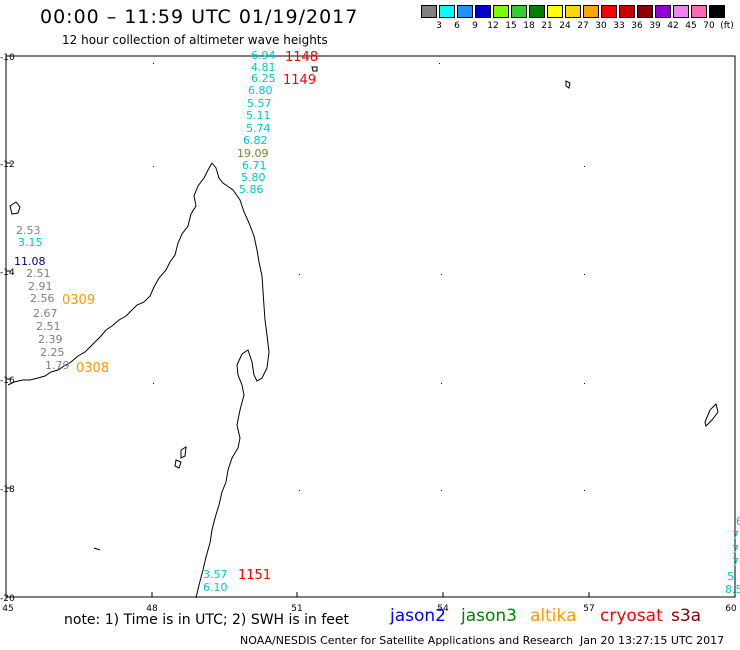 This screenshot has width=740, height=650. Describe the element at coordinates (30, 261) in the screenshot. I see `wave-height-value: 11.08` at that location.